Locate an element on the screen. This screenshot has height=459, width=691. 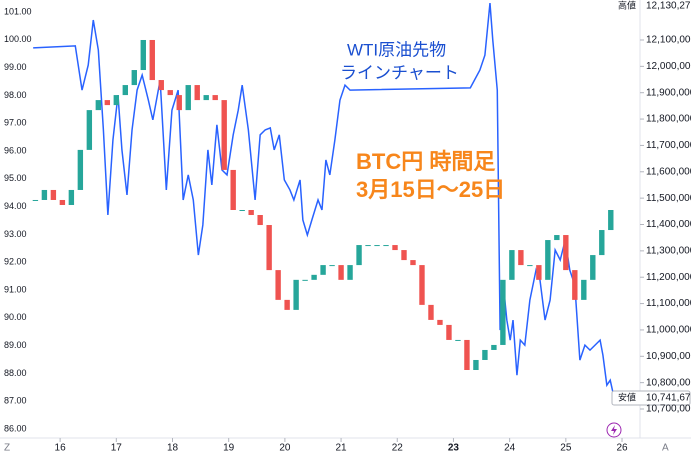
y-tick-label: 98.00 is located at coordinates (15, 95).